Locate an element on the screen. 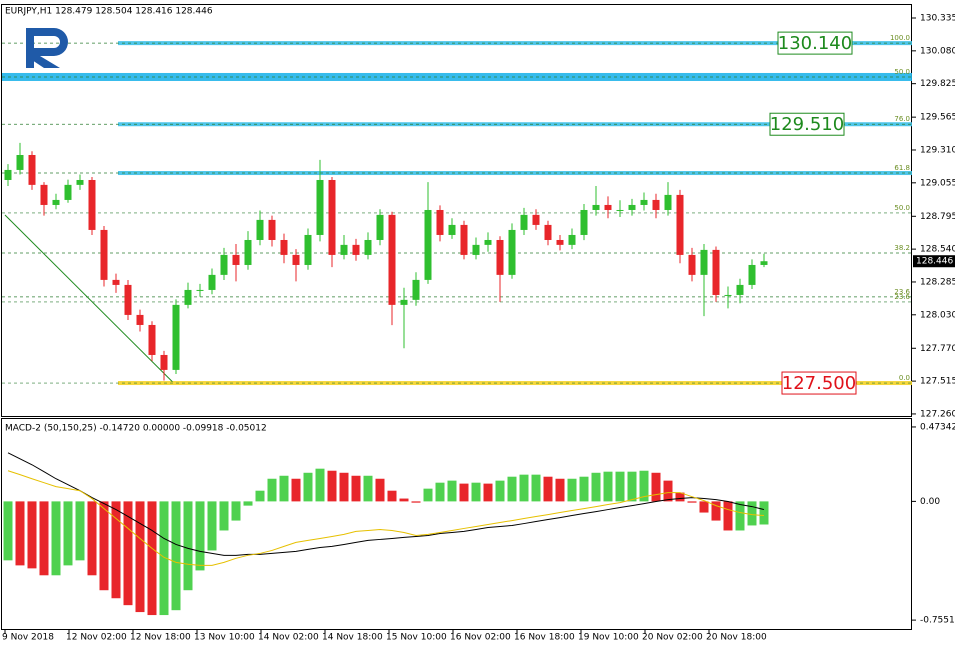  x-tick-label: 12 Nov 02:00 is located at coordinates (96, 638).